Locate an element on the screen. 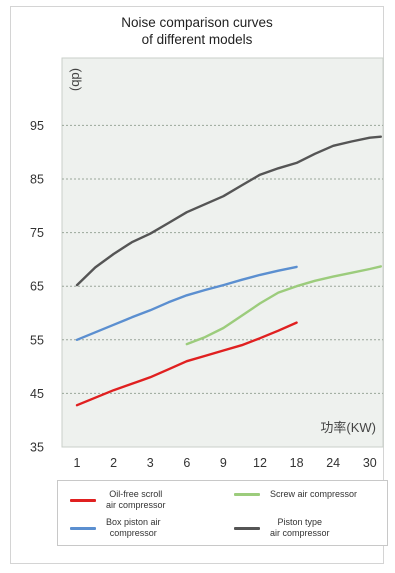 This screenshot has width=395, height=573. y-axis-label: (db) is located at coordinates (76, 79).